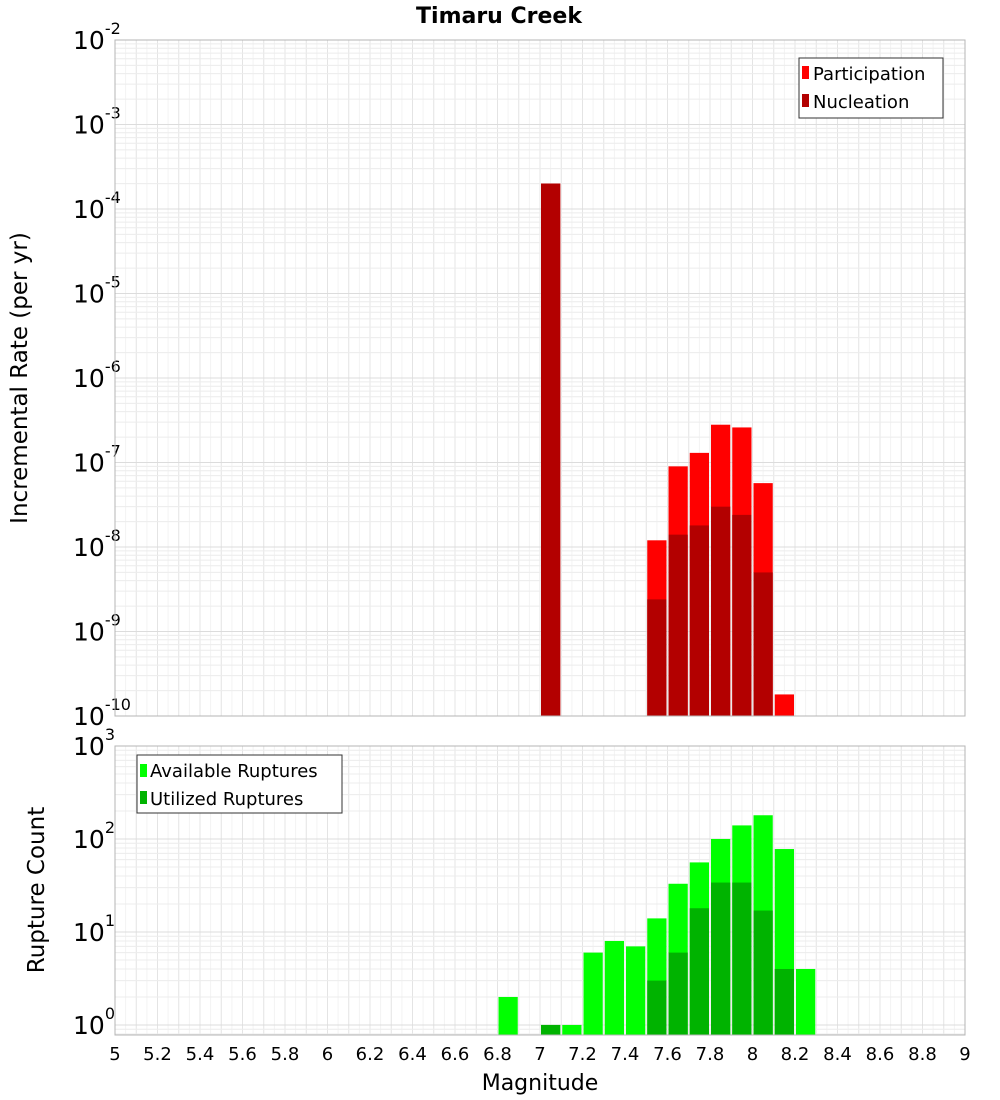 The width and height of the screenshot is (1000, 1100). Describe the element at coordinates (625, 1054) in the screenshot. I see `x-tick-label: 7.4` at that location.